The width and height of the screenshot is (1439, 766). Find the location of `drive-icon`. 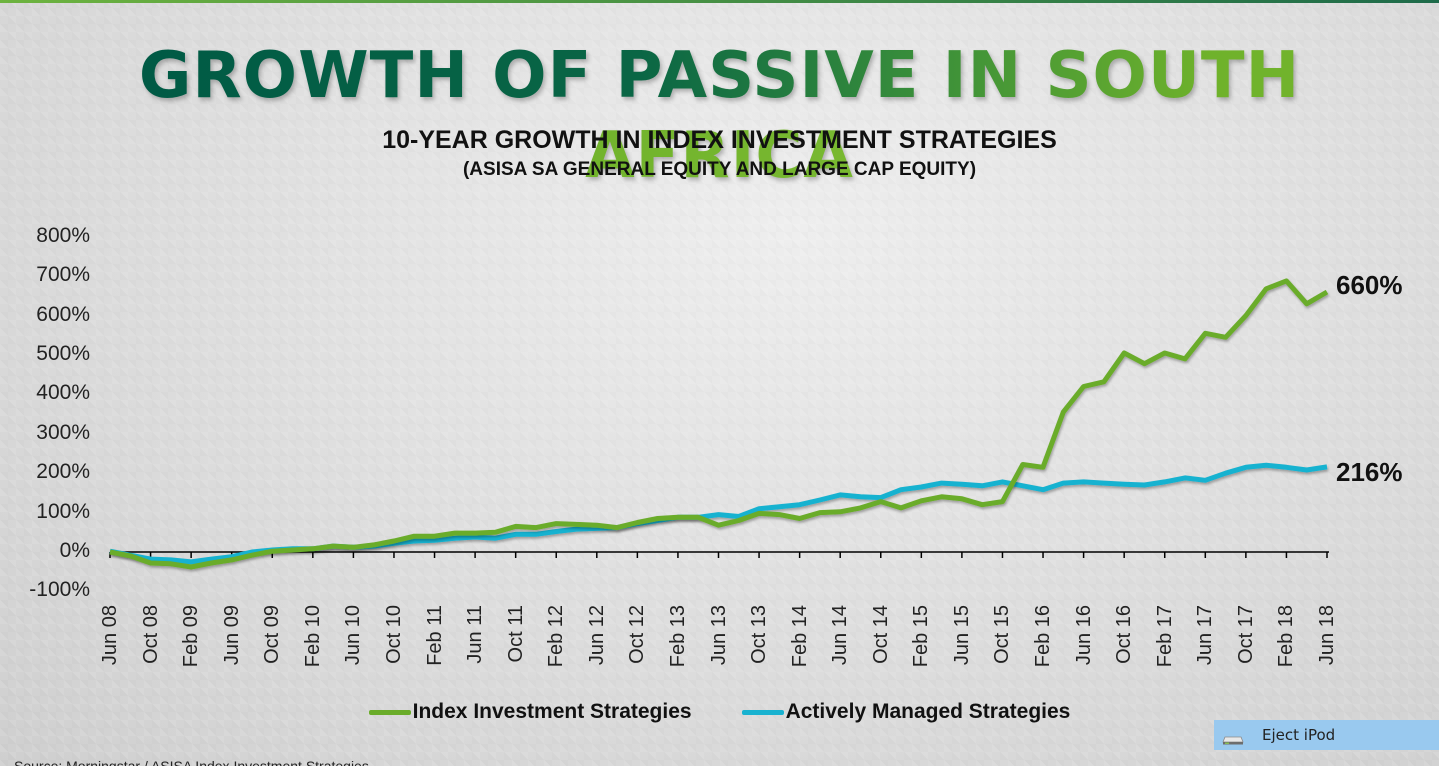

drive-icon is located at coordinates (1233, 737).